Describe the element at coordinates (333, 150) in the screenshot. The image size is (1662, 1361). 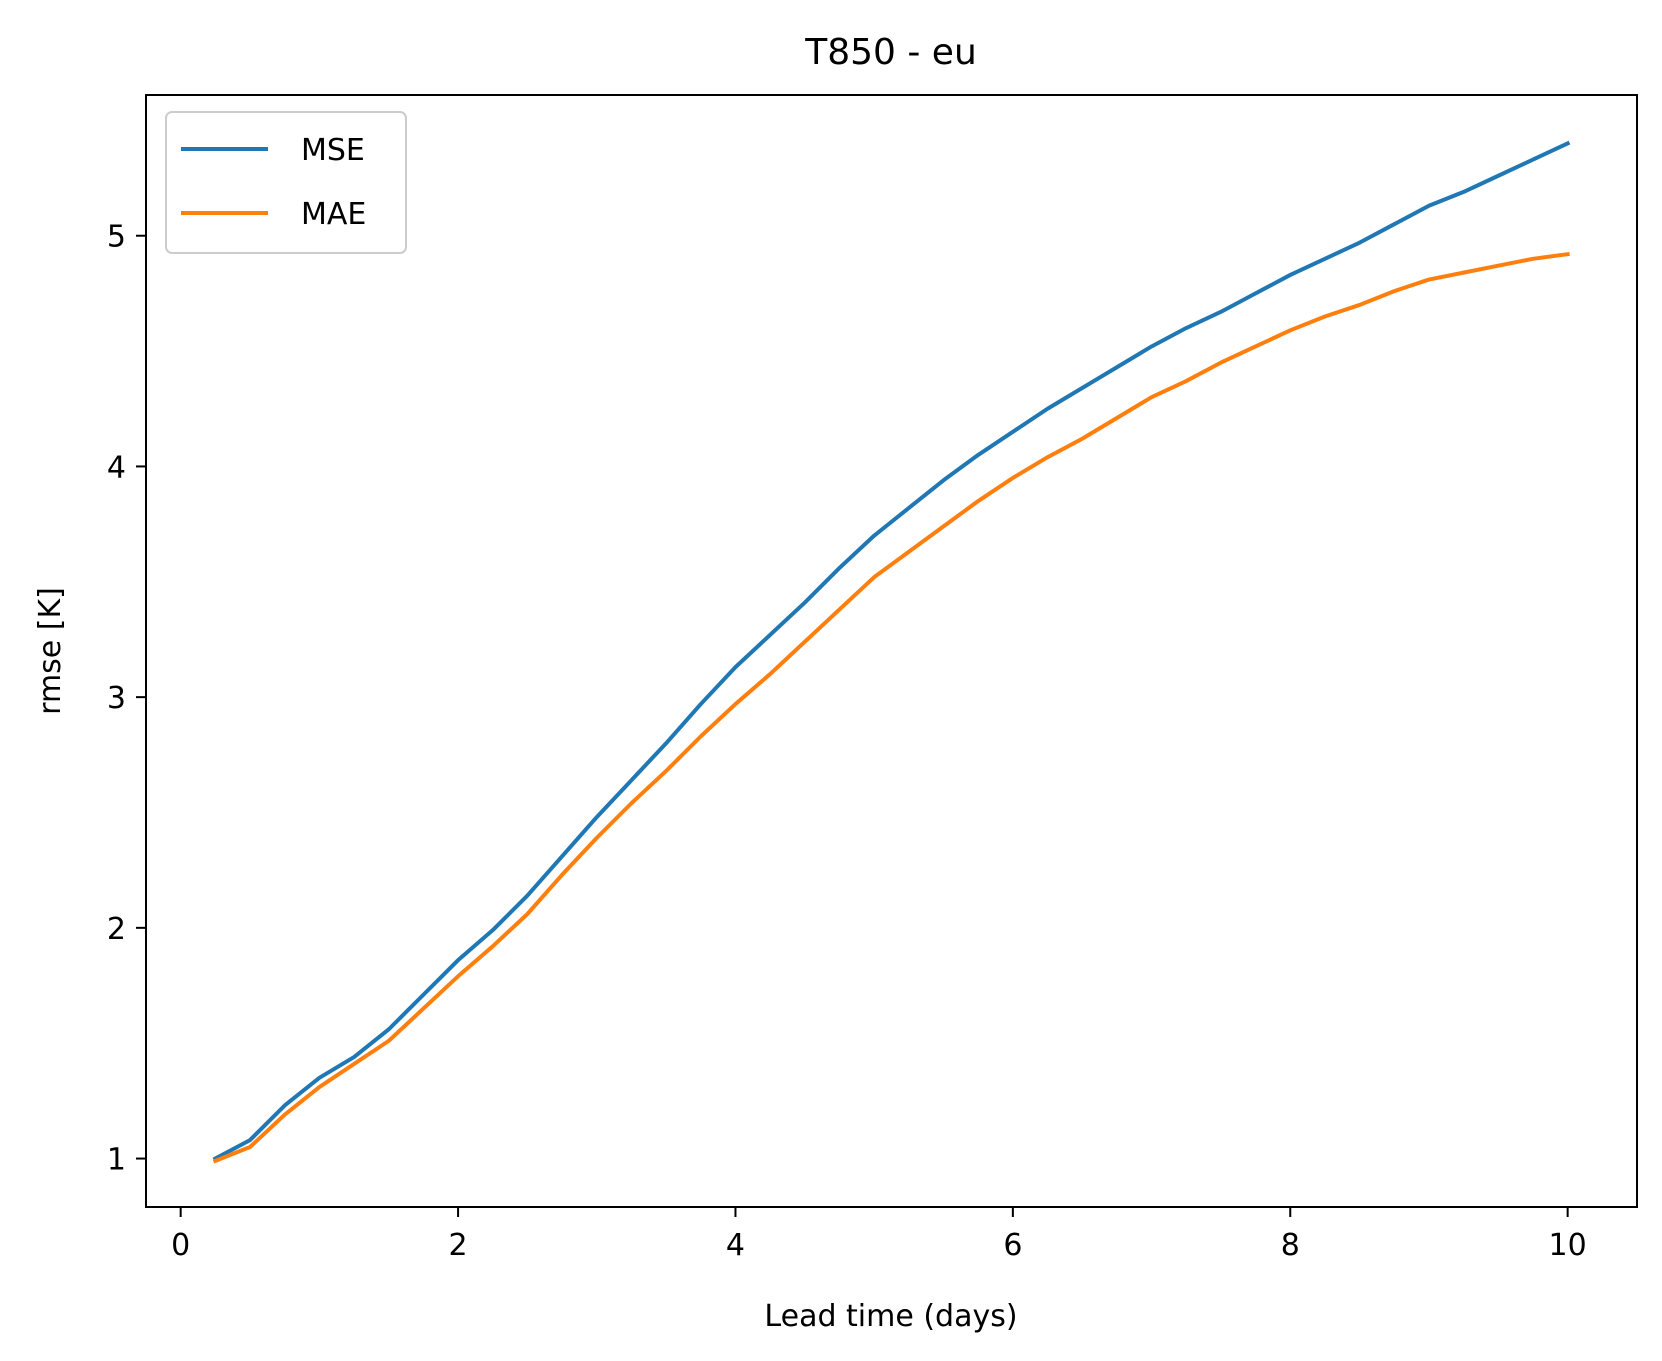
I see `legend-label-mse: MSE` at that location.